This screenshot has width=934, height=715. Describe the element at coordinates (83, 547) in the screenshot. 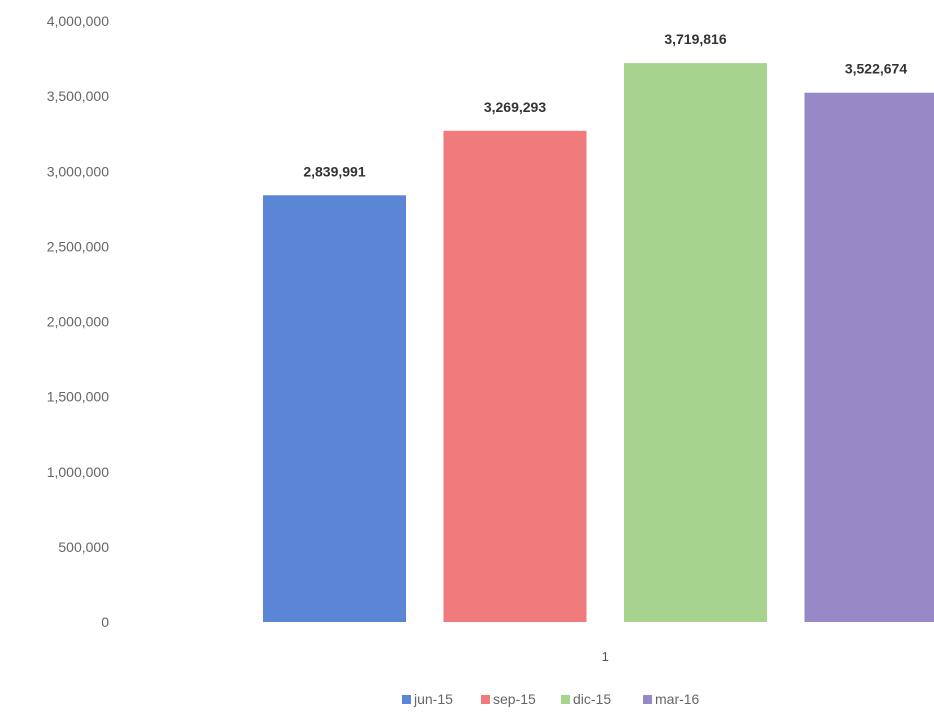

I see `y-tick-label: 500,000` at that location.